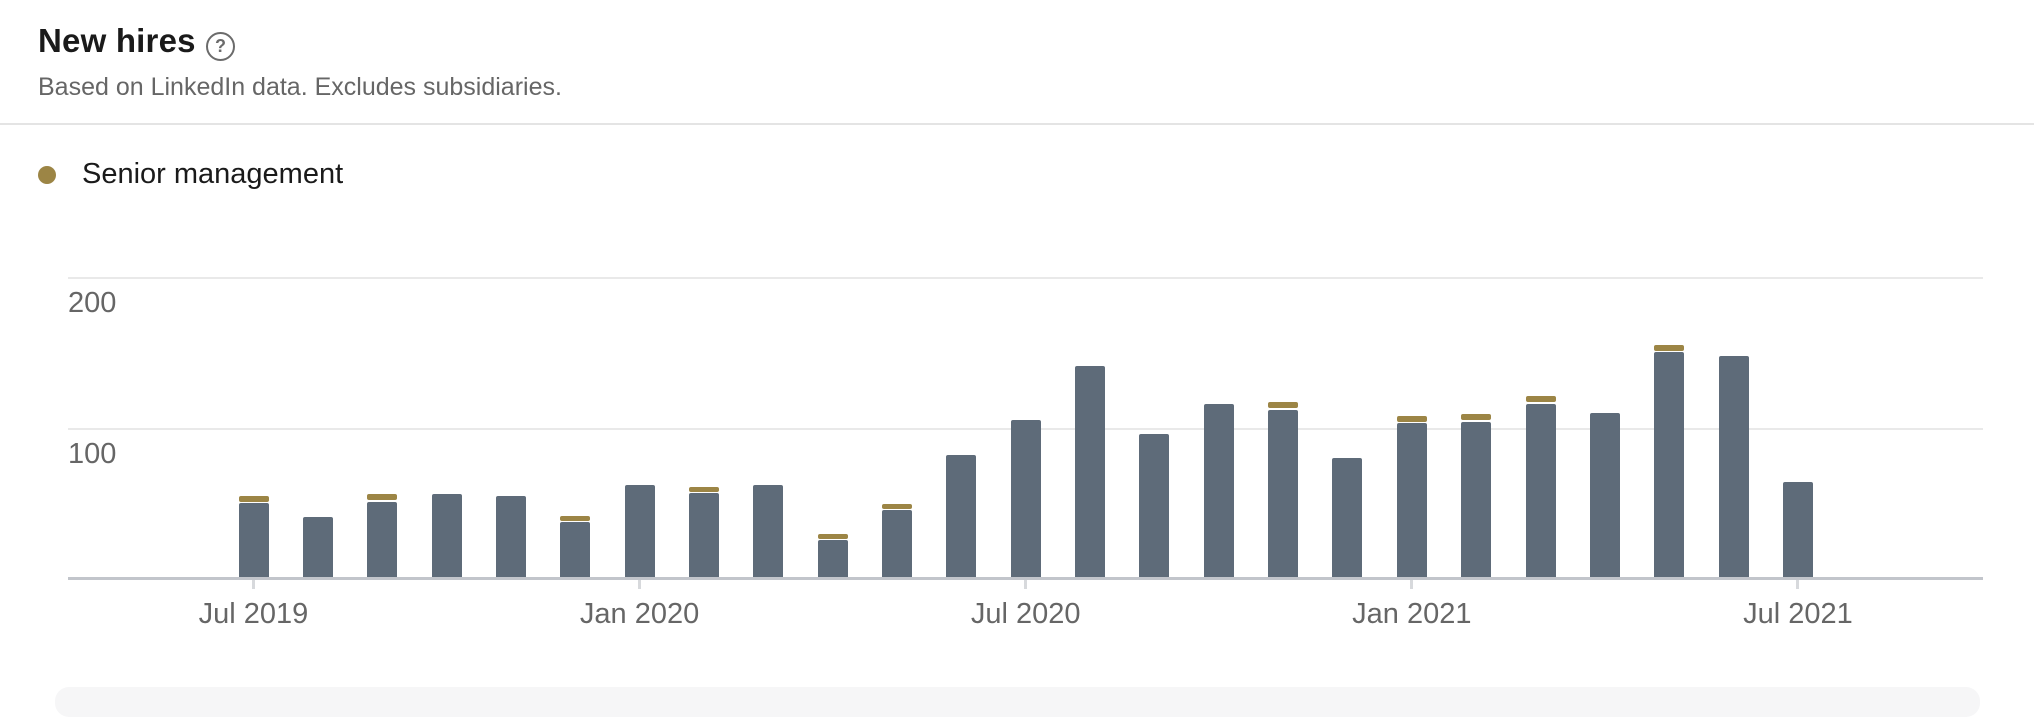  What do you see at coordinates (1017, 124) in the screenshot?
I see `header-divider` at bounding box center [1017, 124].